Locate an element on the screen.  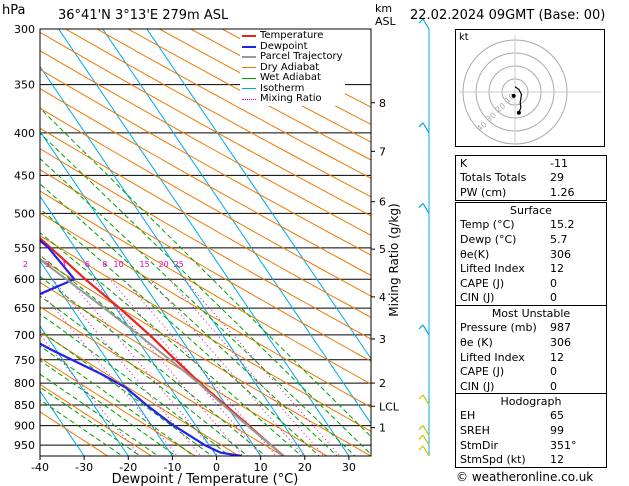
most-unstable-title: Most Unstable is located at coordinates (531, 313).